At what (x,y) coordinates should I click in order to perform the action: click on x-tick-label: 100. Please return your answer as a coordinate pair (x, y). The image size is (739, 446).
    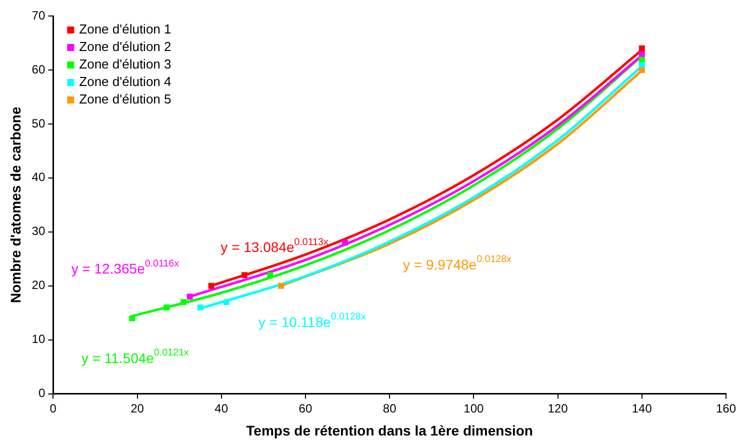
    Looking at the image, I should click on (474, 408).